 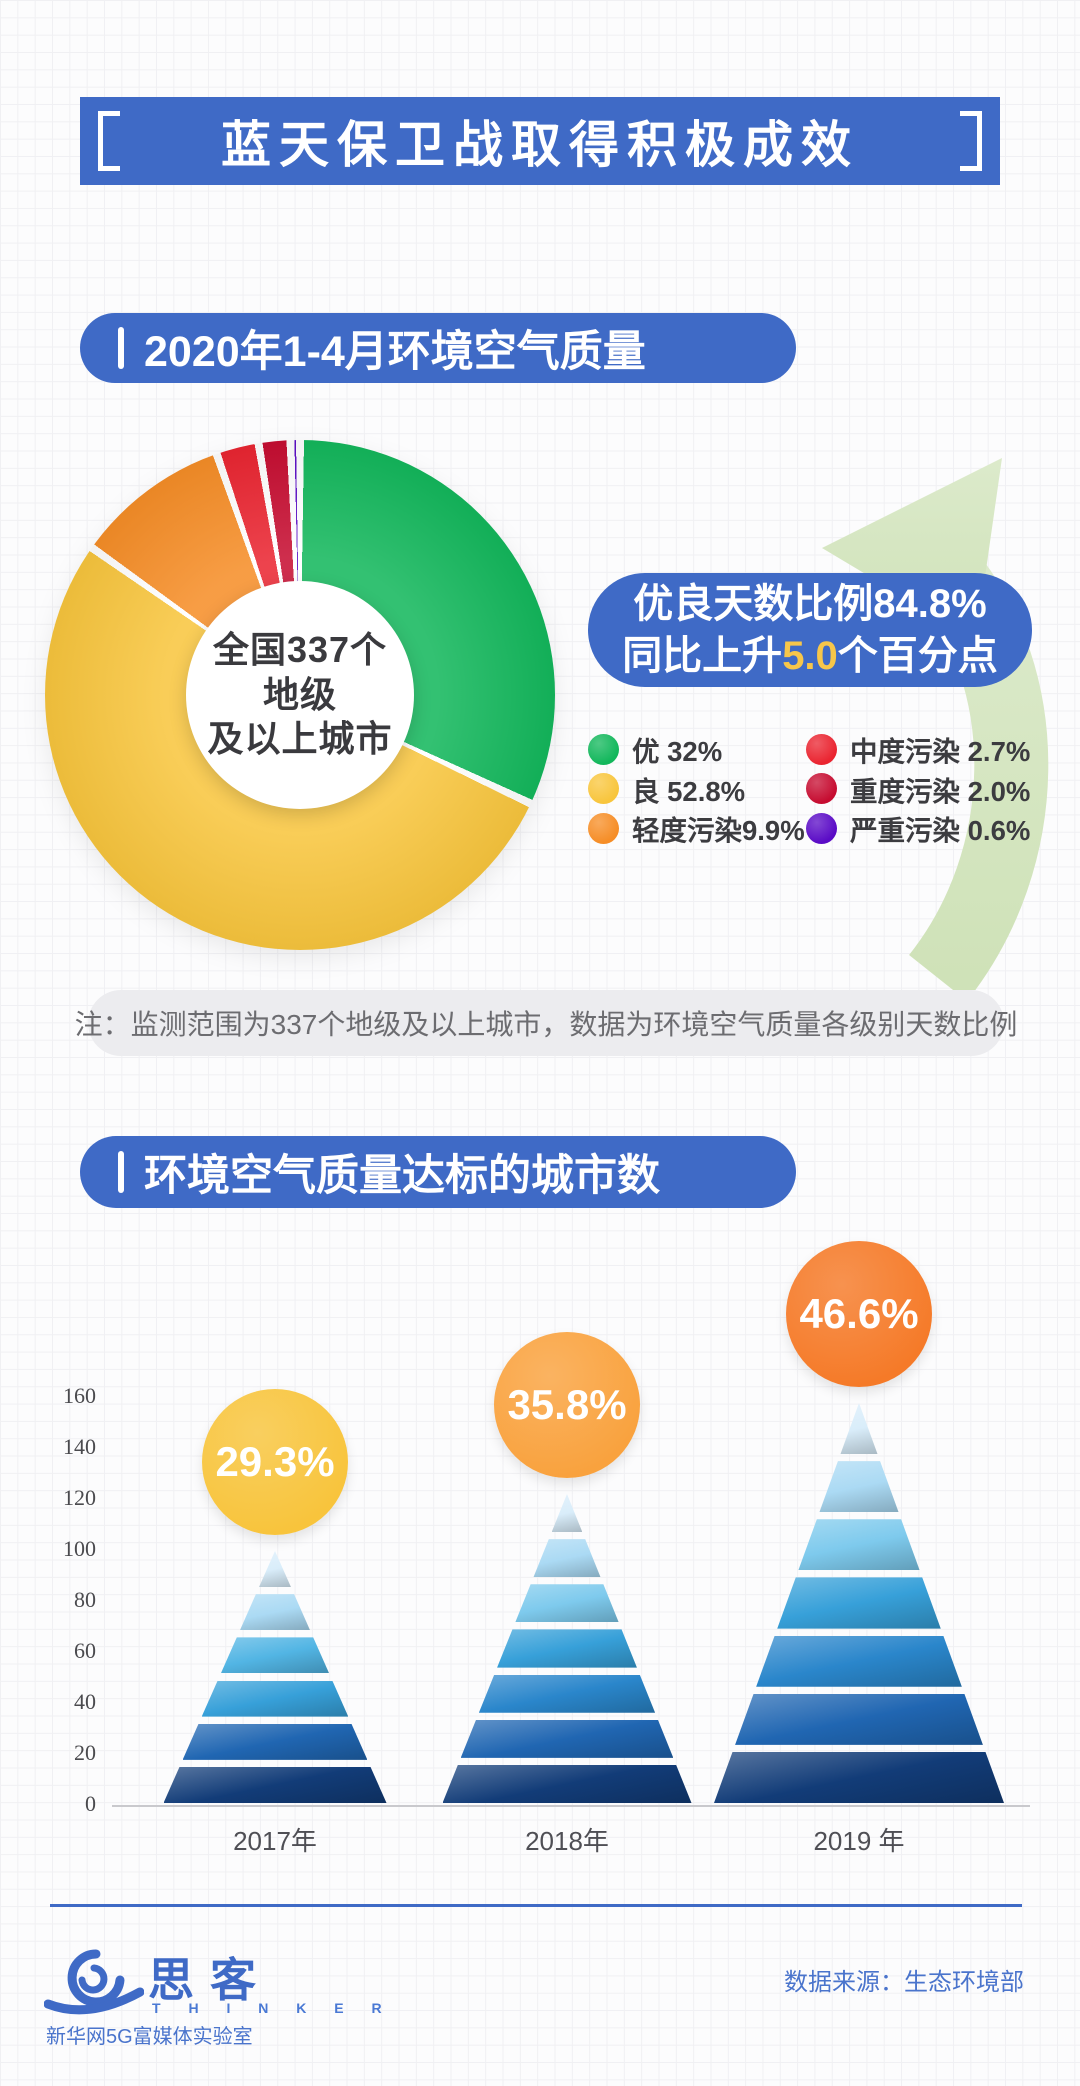 What do you see at coordinates (275, 1841) in the screenshot?
I see `x-category-label: 2017年` at bounding box center [275, 1841].